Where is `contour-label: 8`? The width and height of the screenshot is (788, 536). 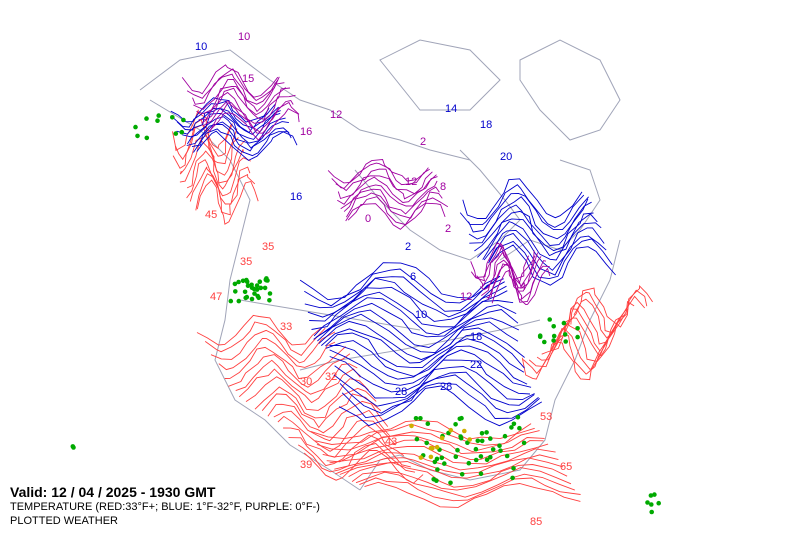
contour-label: 8 is located at coordinates (443, 187).